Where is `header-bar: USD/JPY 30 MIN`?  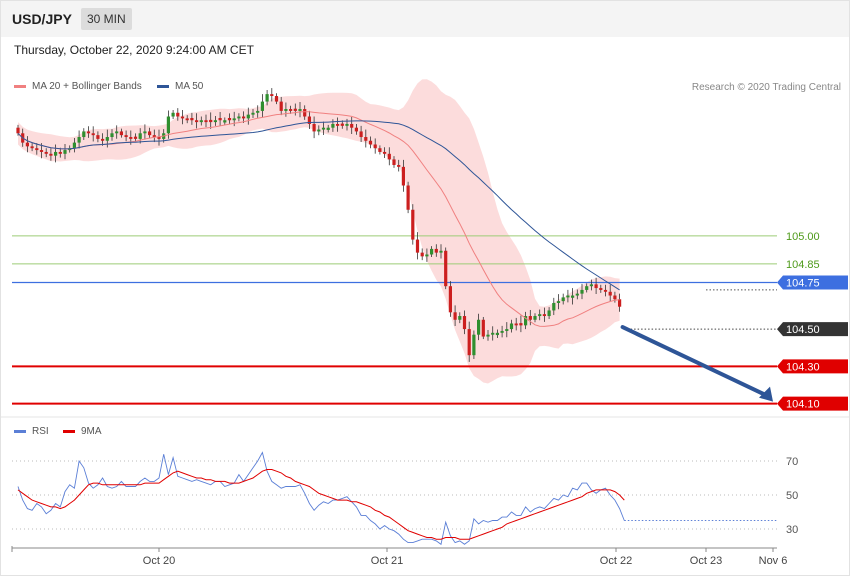 header-bar: USD/JPY 30 MIN is located at coordinates (425, 19).